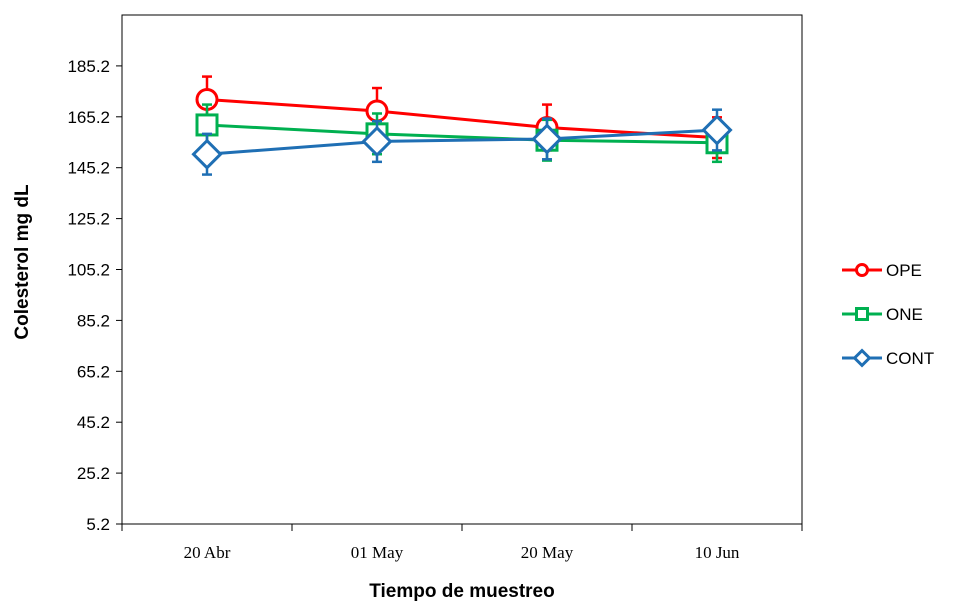  I want to click on y-tick-label: 45.2, so click(93, 422).